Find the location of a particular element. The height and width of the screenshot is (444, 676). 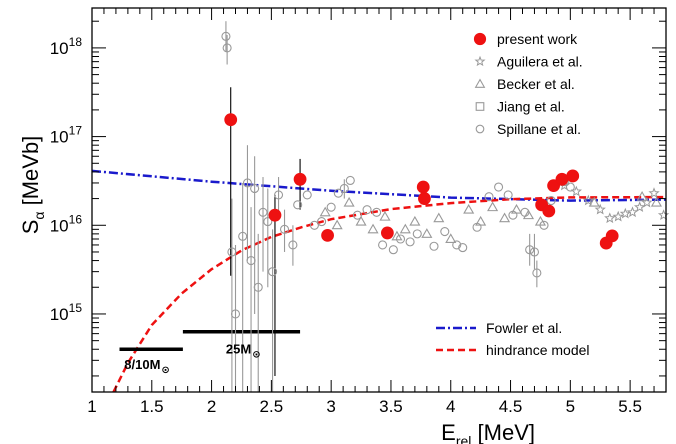

x-tick-label: 3 is located at coordinates (330, 406).